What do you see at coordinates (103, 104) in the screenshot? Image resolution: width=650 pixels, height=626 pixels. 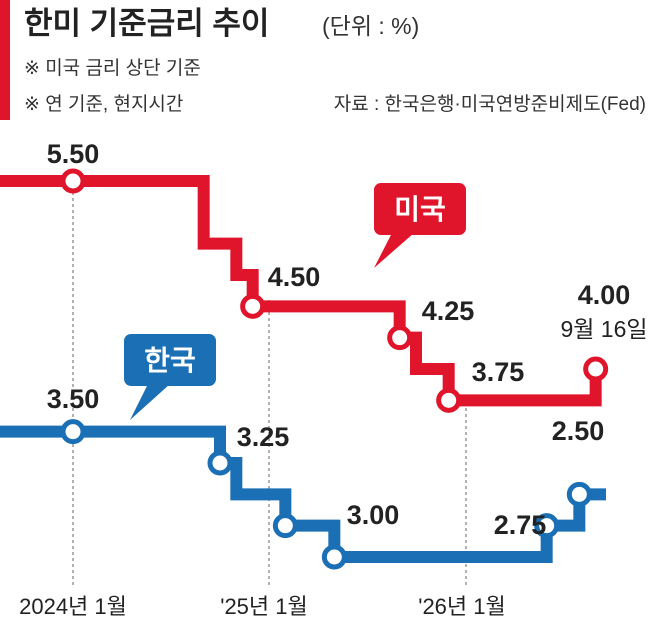 I see `note-line-2: ※ 연 기준, 현지시간` at bounding box center [103, 104].